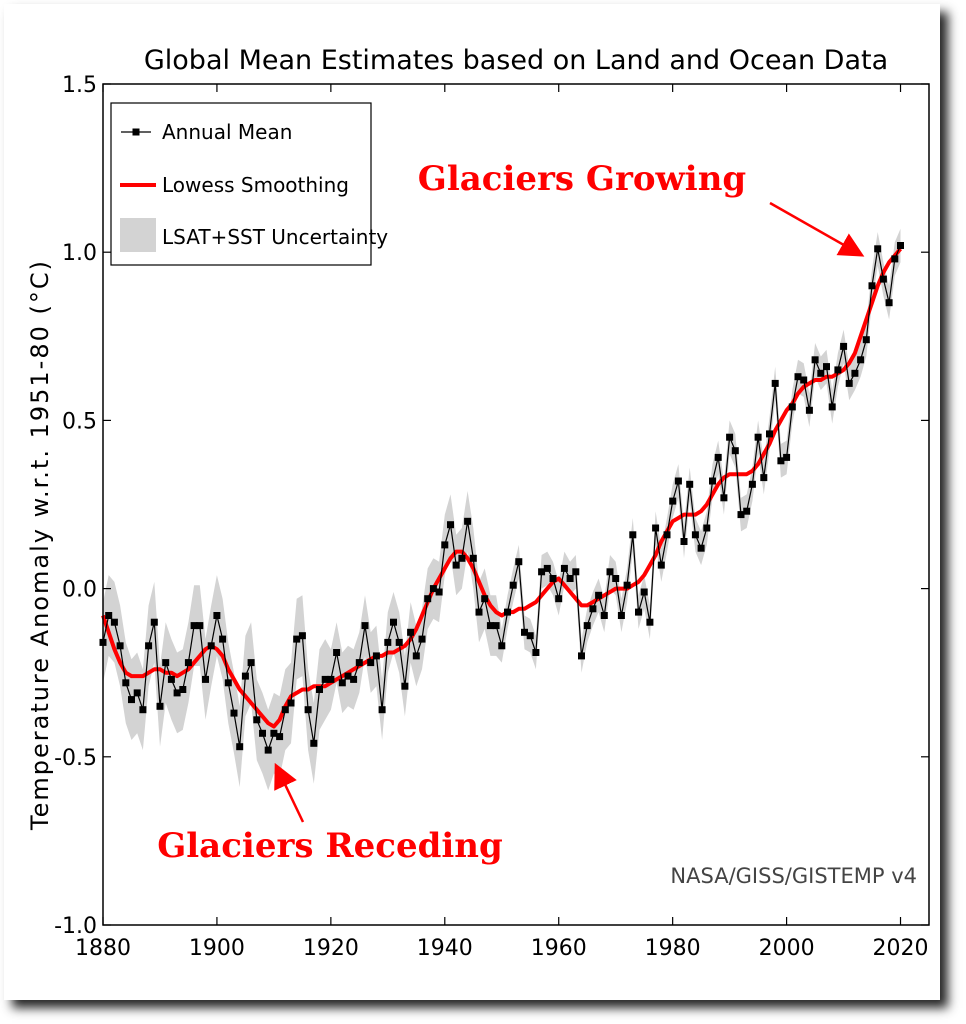 This screenshot has height=1024, width=966. I want to click on y-tick-label: -0.5, so click(75, 758).